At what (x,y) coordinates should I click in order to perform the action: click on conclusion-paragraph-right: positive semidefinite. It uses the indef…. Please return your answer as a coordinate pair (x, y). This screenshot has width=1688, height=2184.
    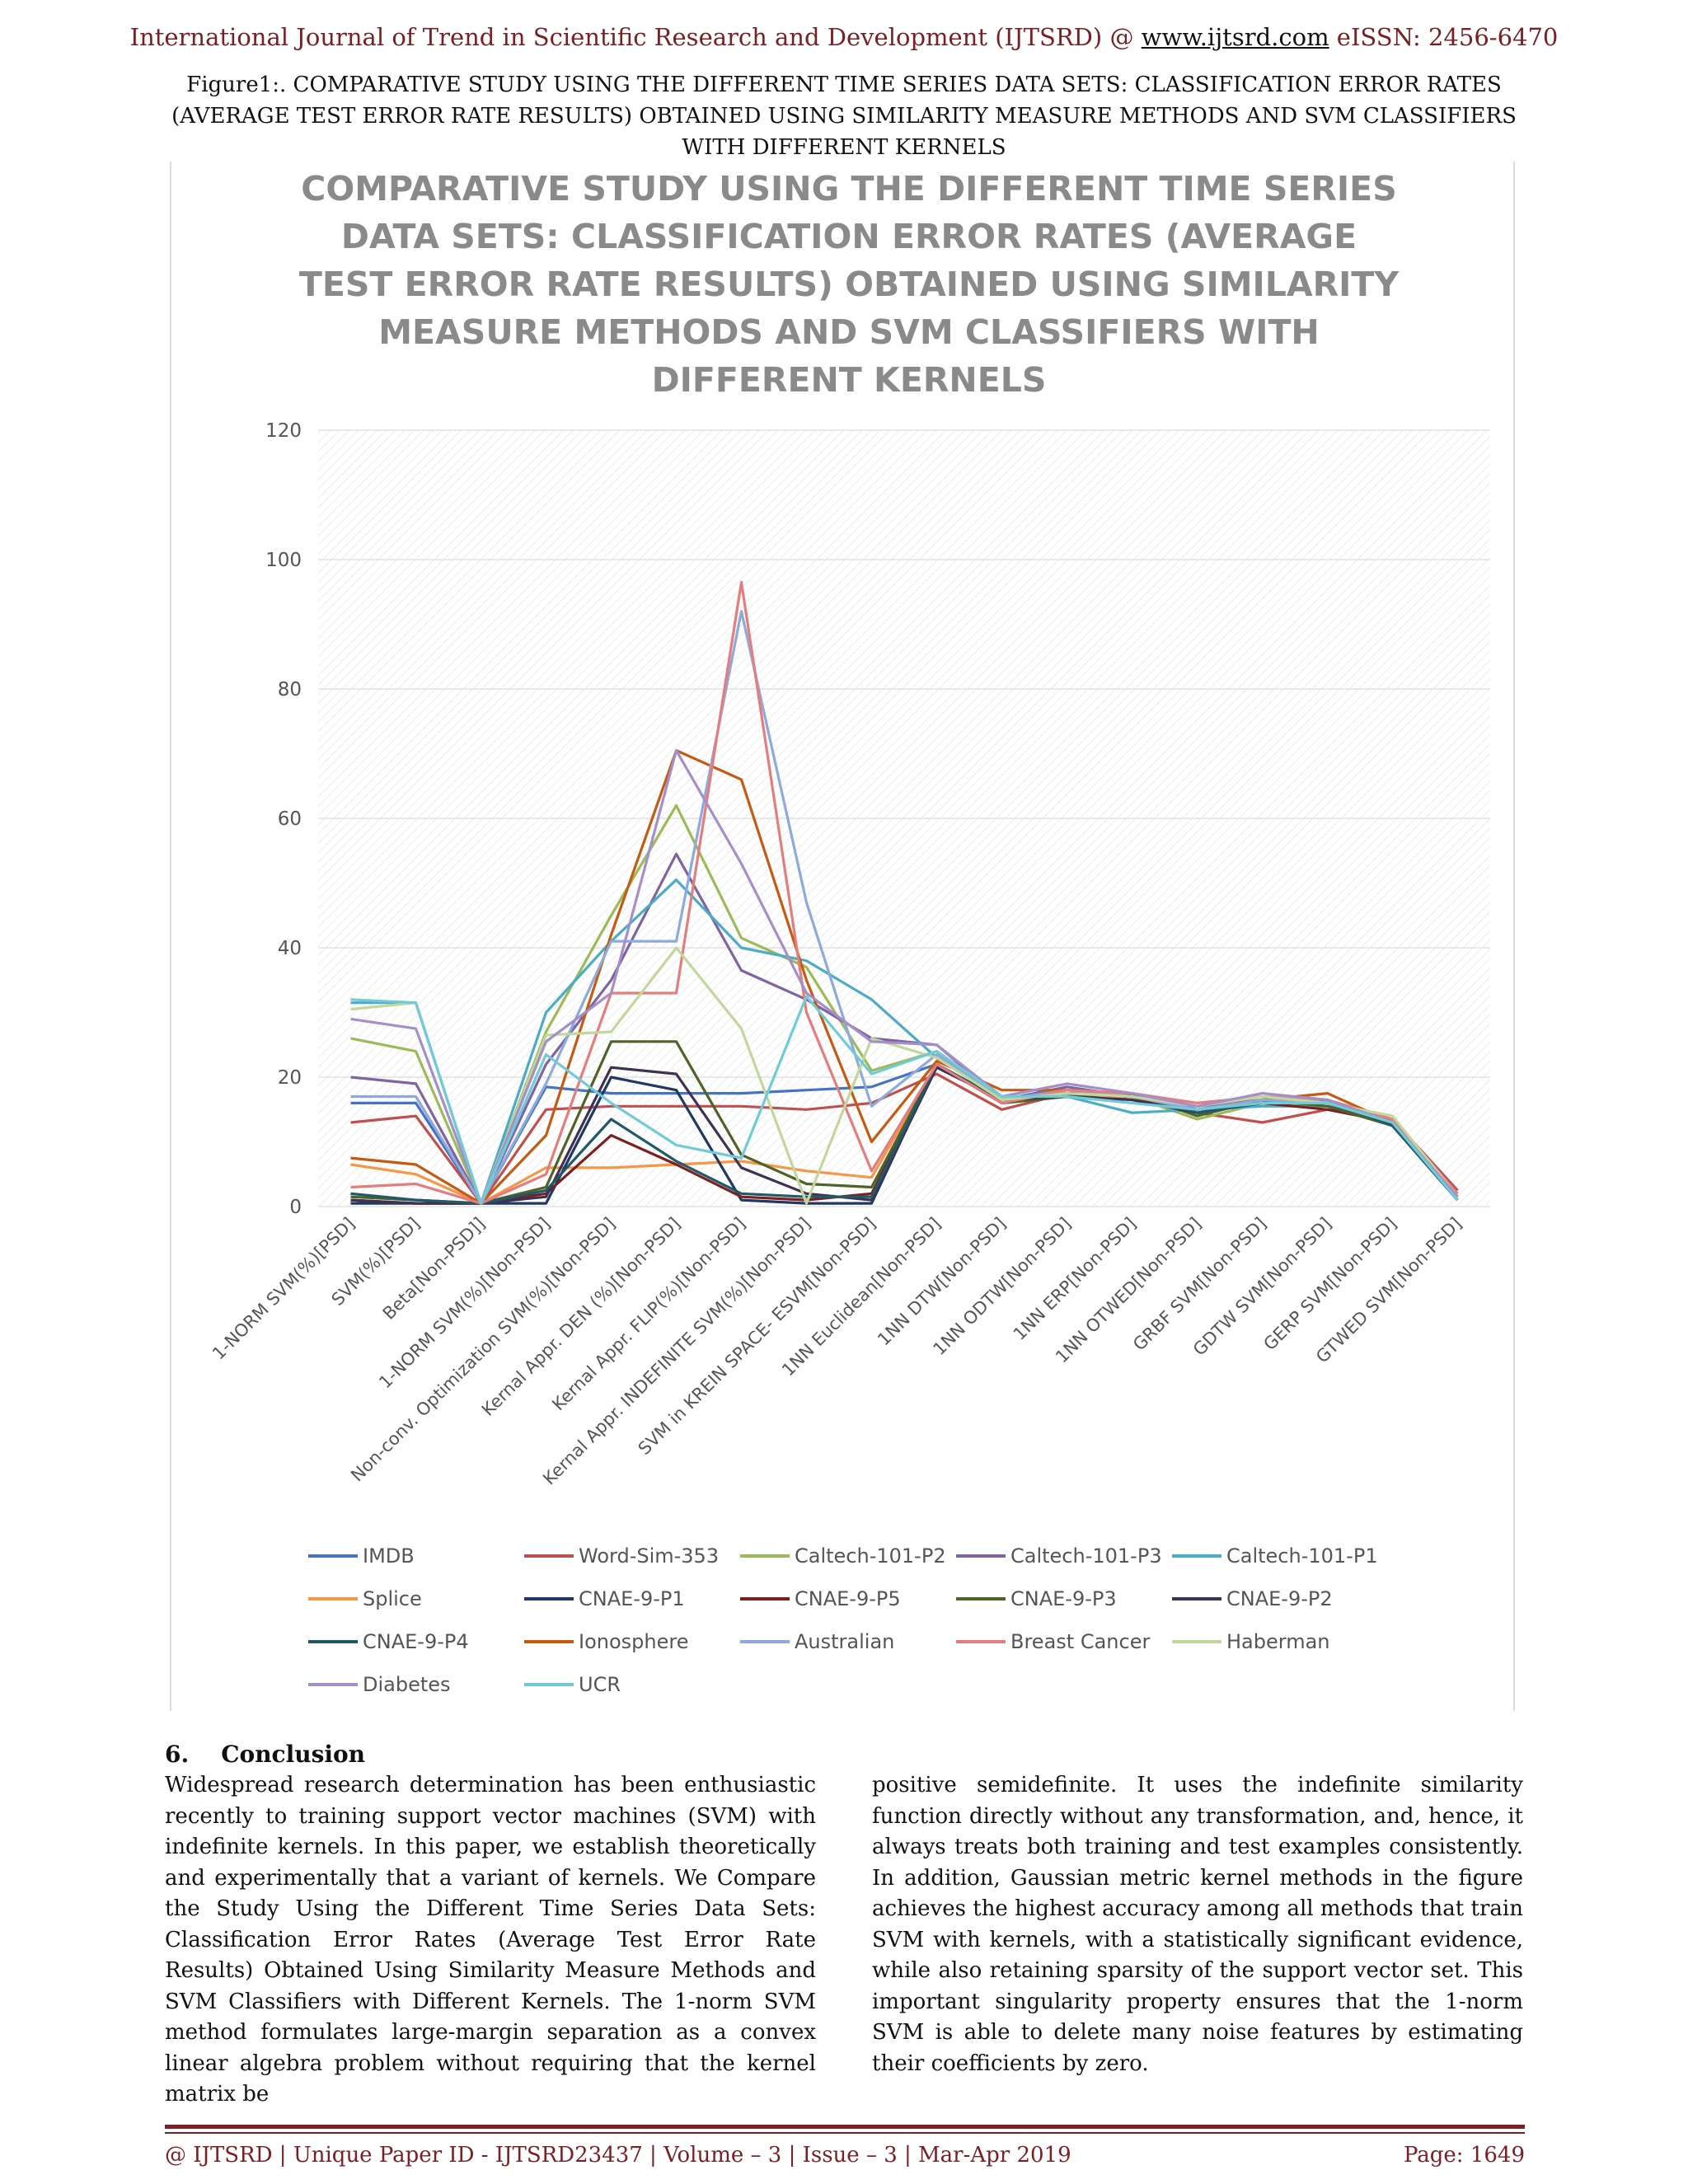
    Looking at the image, I should click on (1198, 1924).